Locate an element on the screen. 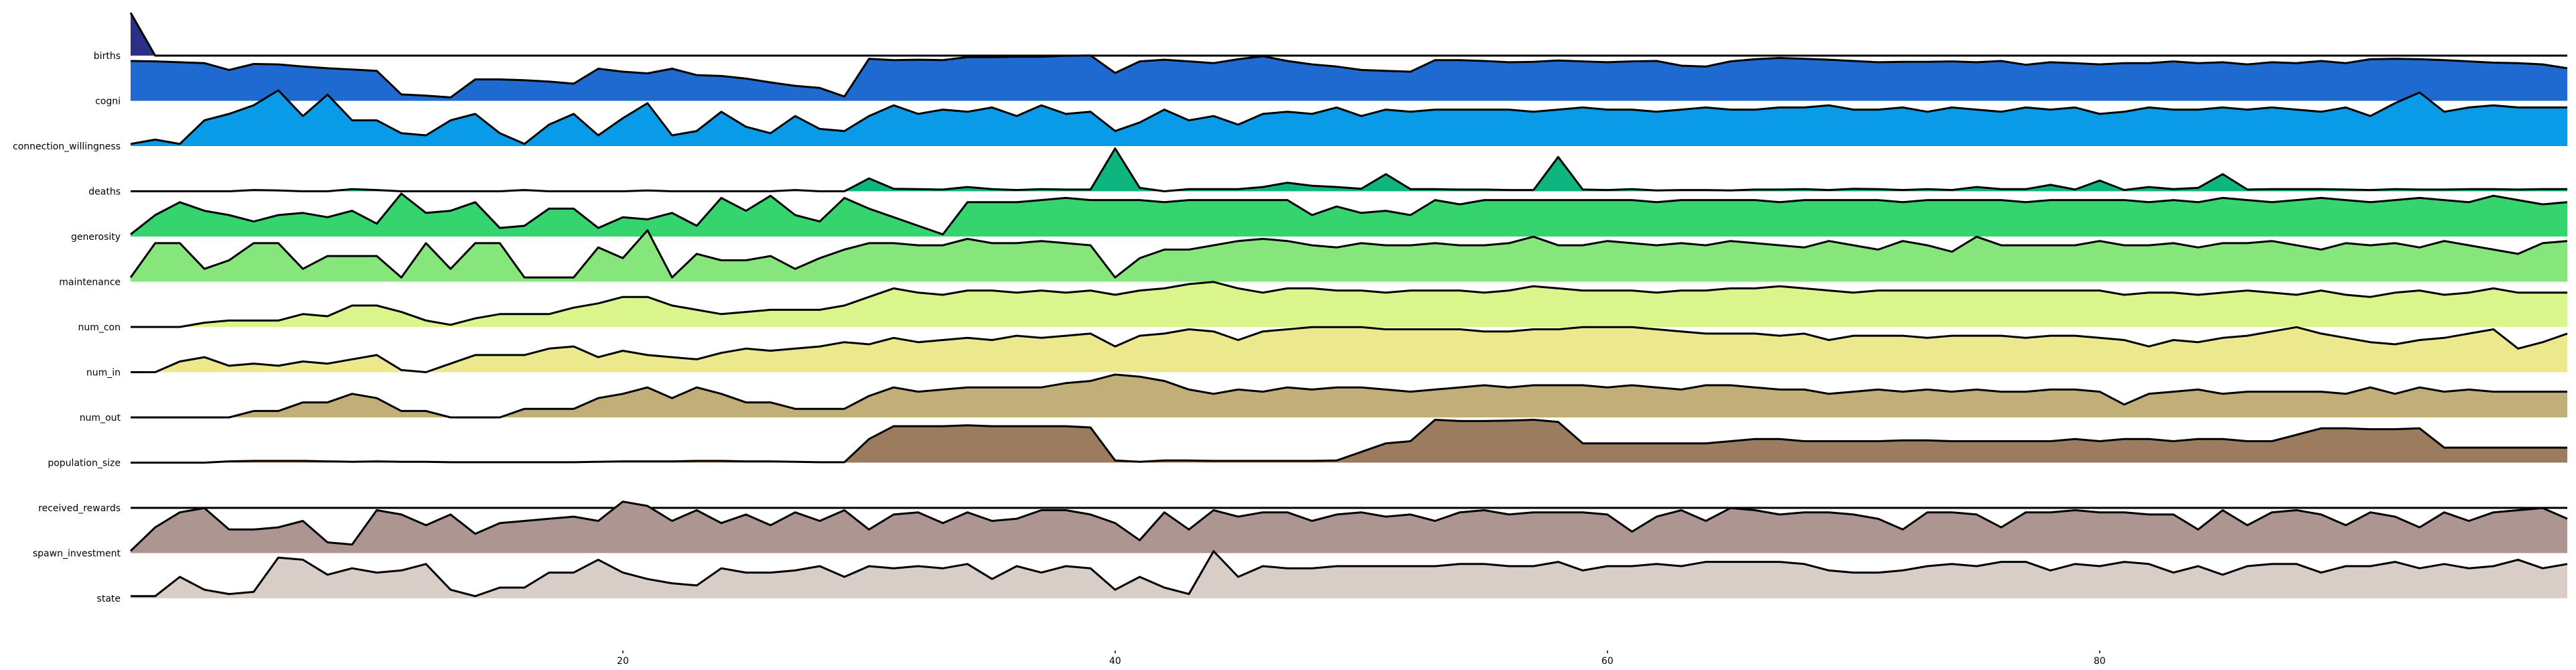  ridge-line-connection_willingness is located at coordinates (1348, 117).